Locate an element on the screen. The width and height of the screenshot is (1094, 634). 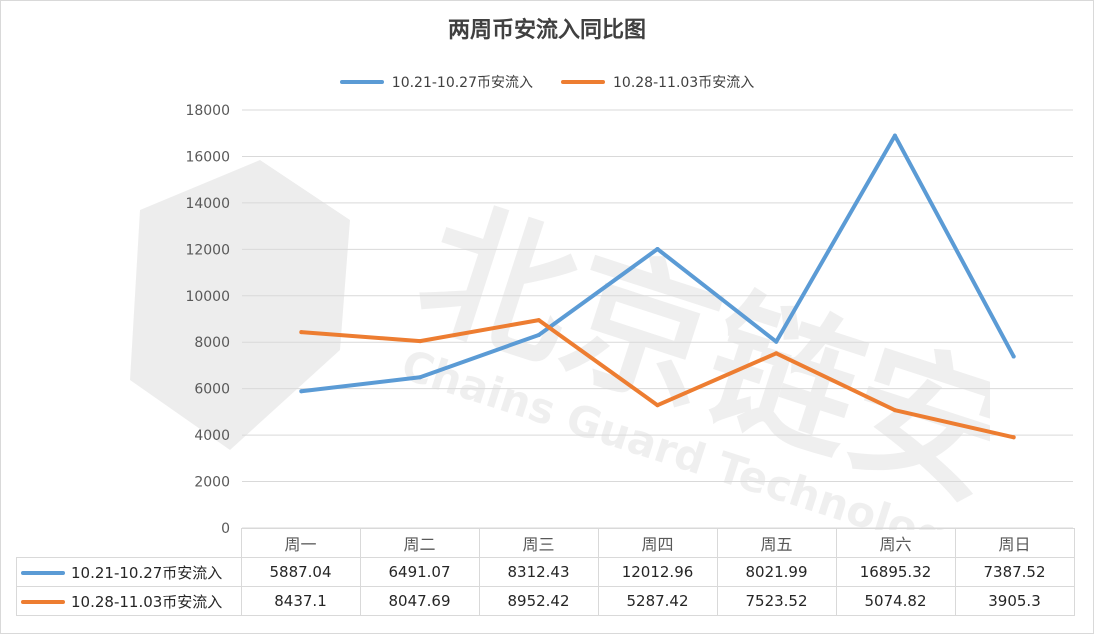
legend-label-series-2: 10.28-11.03币安流入 is located at coordinates (684, 83).